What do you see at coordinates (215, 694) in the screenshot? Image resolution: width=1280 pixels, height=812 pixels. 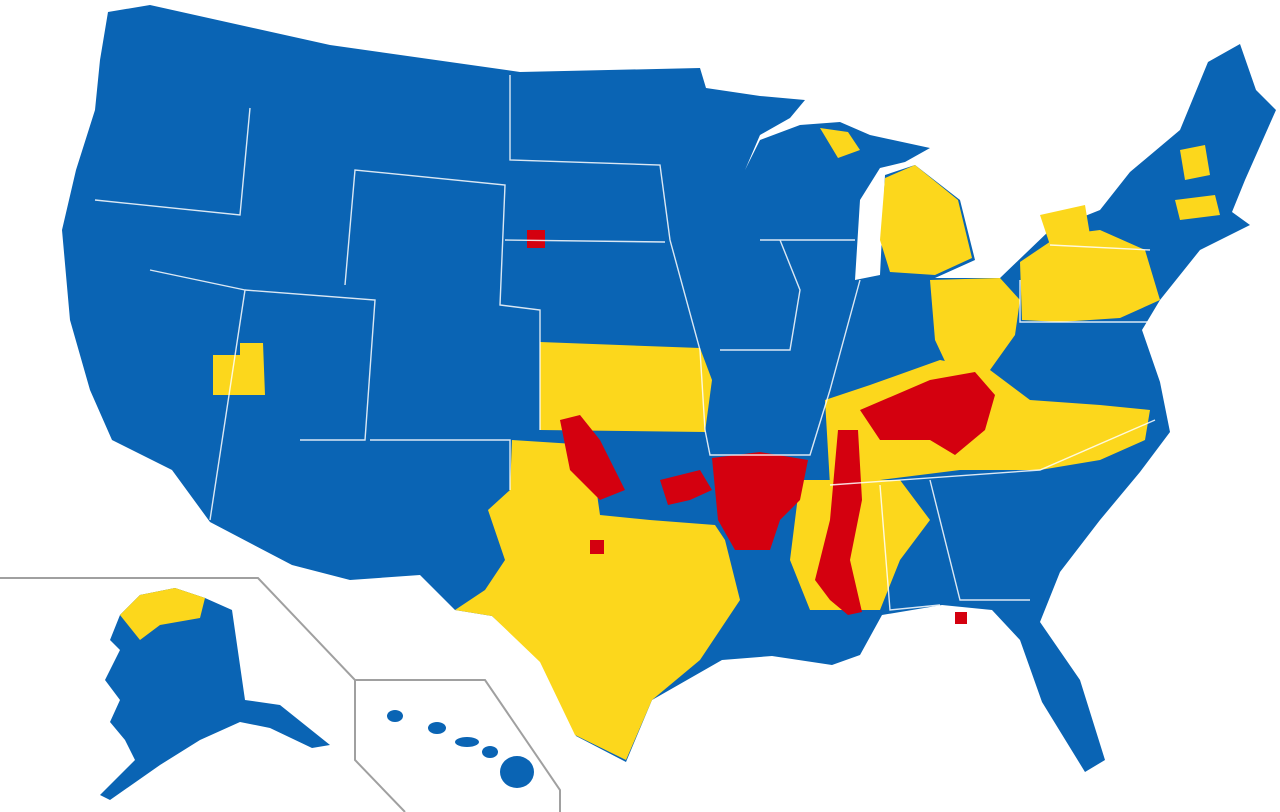 I see `alaska` at bounding box center [215, 694].